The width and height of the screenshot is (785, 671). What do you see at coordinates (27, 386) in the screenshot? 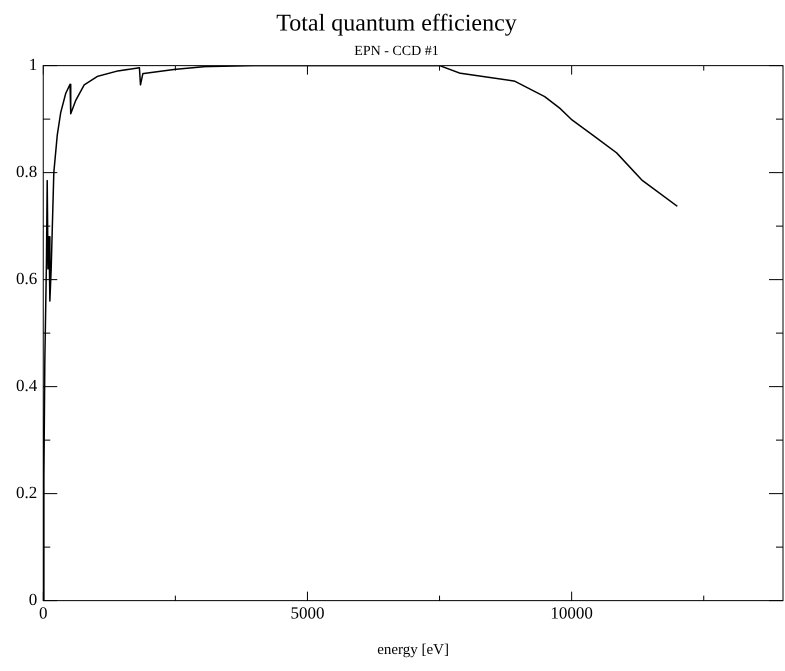
I see `y-tick-label: 0.4` at bounding box center [27, 386].